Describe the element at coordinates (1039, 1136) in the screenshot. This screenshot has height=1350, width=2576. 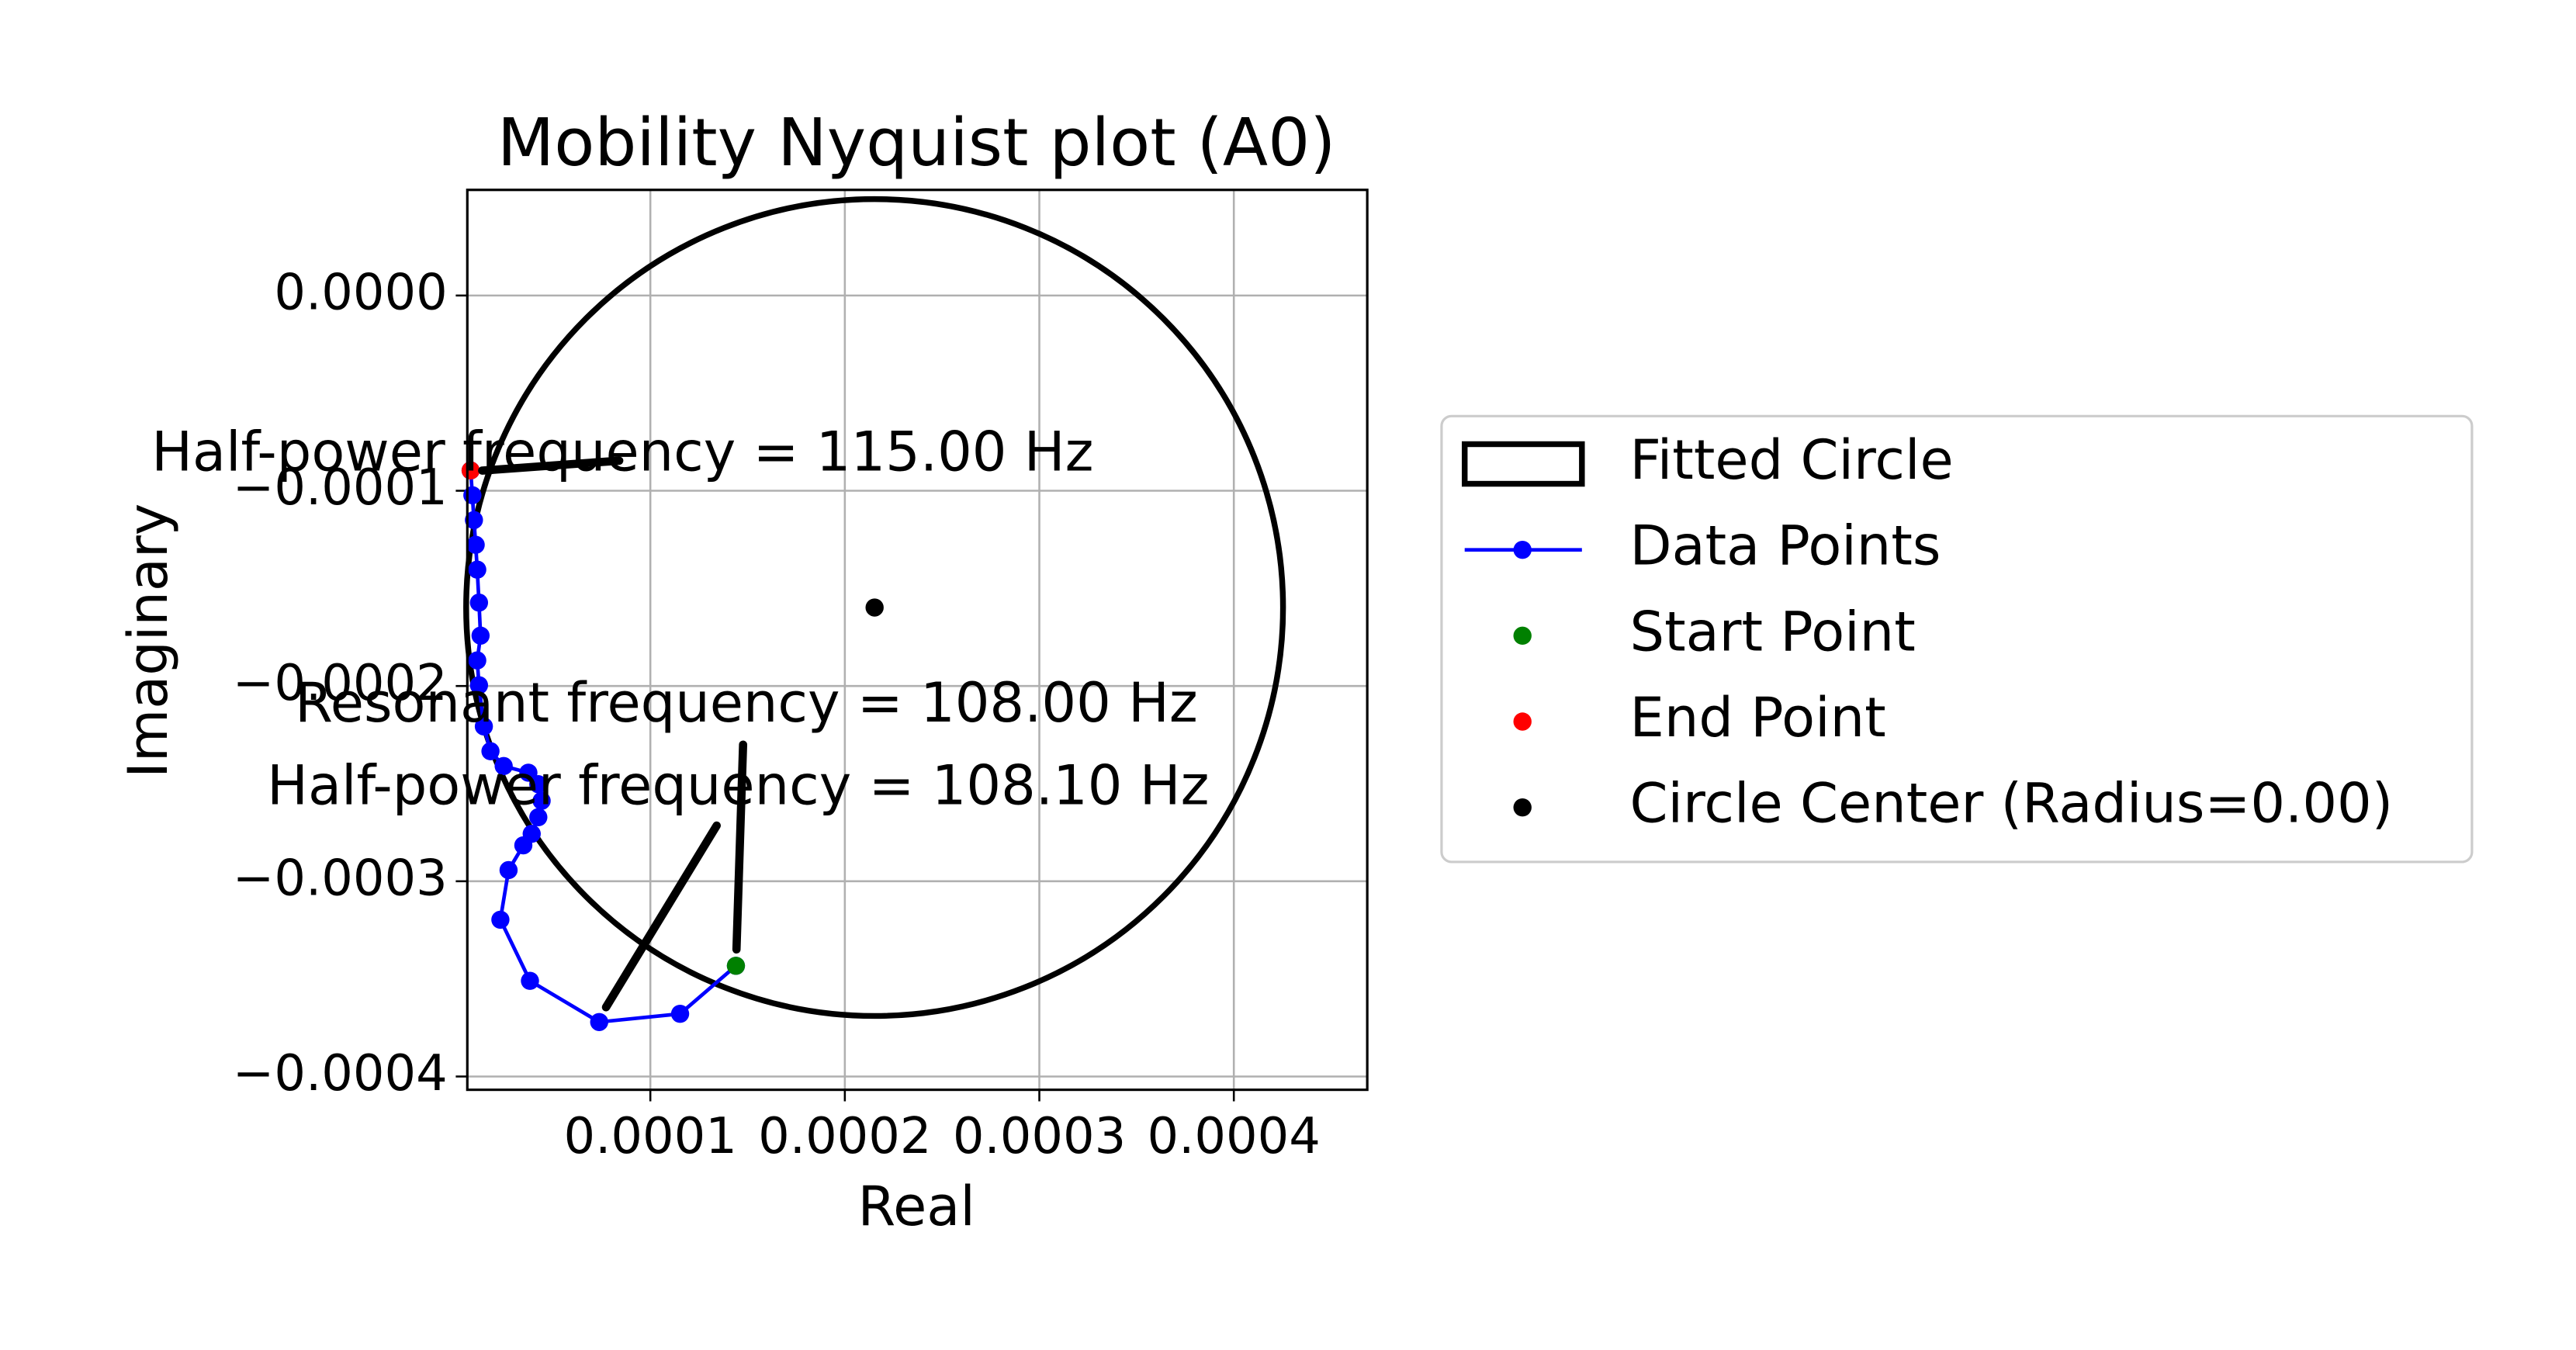
I see `x-tick-label: 0.0003` at that location.